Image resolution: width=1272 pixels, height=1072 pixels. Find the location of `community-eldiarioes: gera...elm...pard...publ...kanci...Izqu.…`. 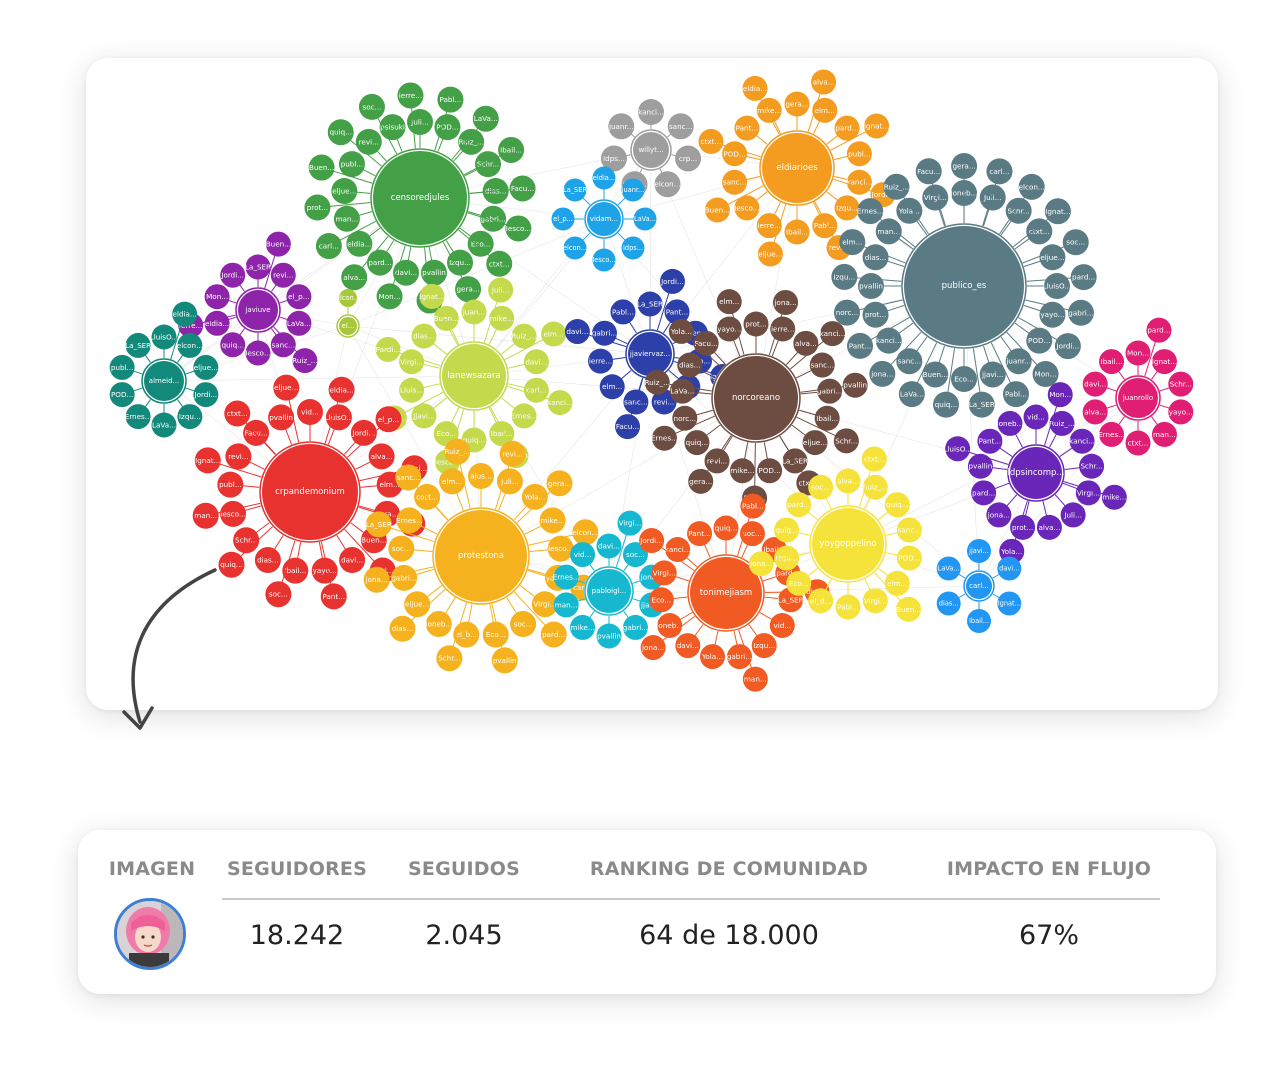

community-eldiarioes: gera...elm...pard...publ...kanci...Izqu.… is located at coordinates (797, 168).